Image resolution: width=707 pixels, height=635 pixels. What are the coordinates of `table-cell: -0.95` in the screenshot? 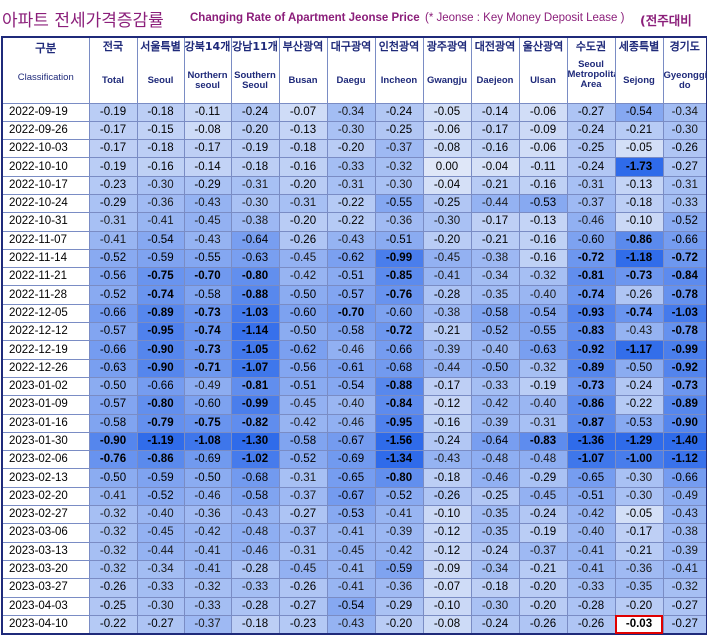 It's located at (160, 332).